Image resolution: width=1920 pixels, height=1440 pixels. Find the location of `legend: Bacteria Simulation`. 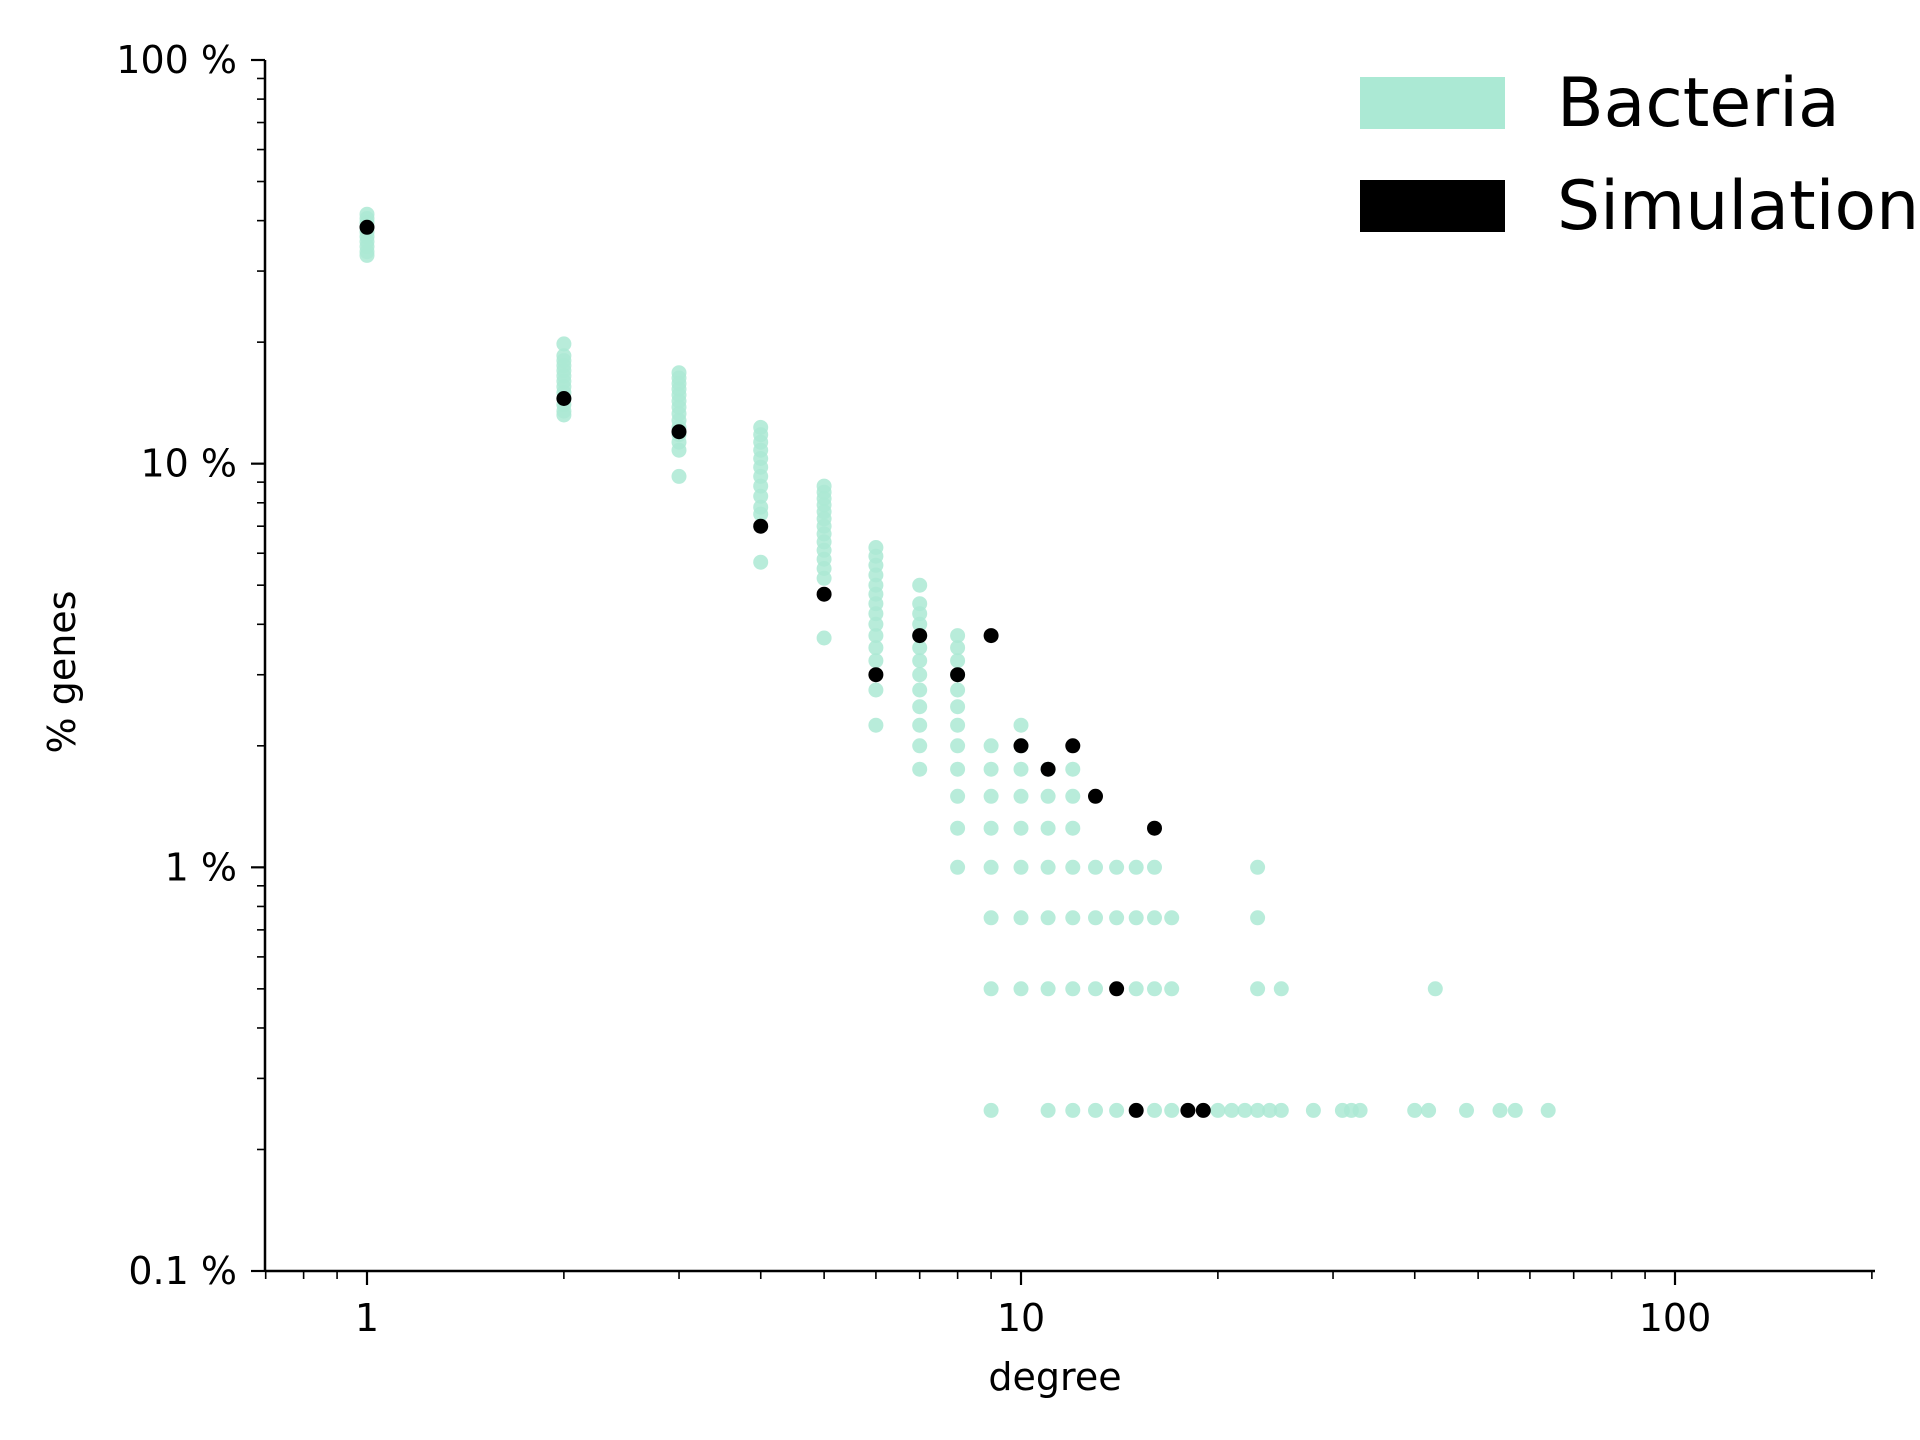

legend: Bacteria Simulation is located at coordinates (1639, 155).